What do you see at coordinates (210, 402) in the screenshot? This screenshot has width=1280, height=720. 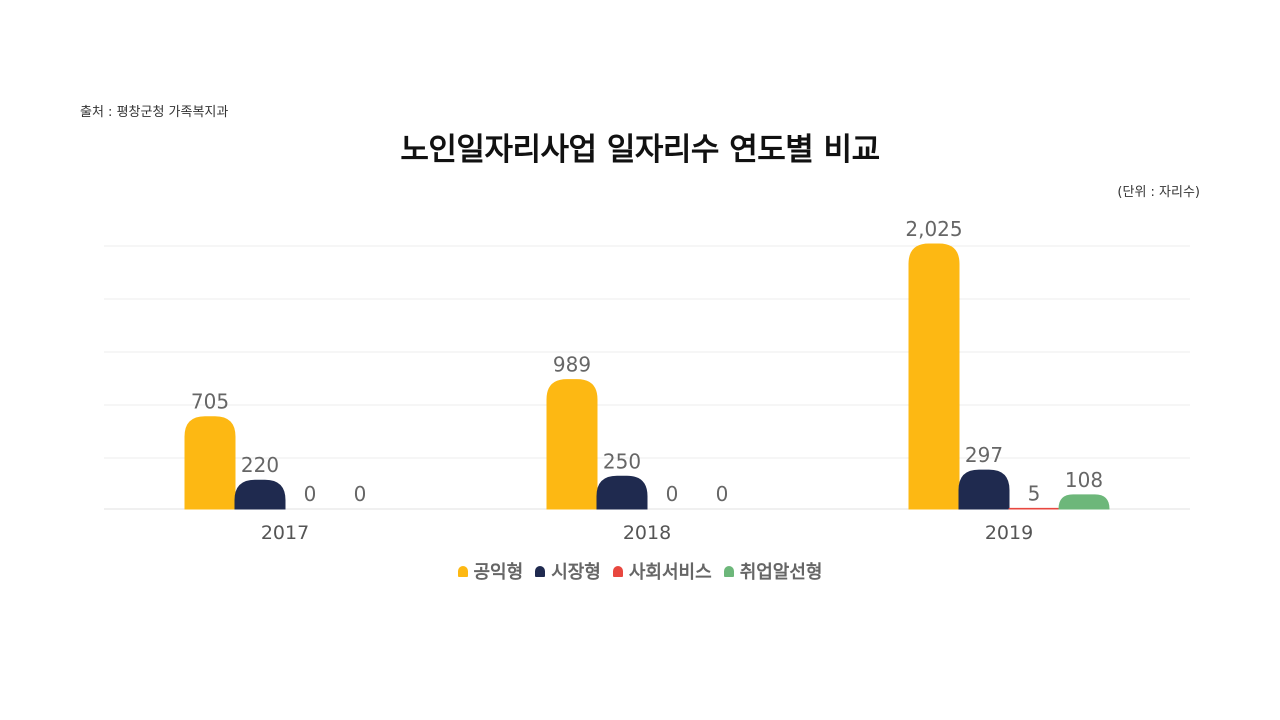 I see `data-label-2017-series-0: 705` at bounding box center [210, 402].